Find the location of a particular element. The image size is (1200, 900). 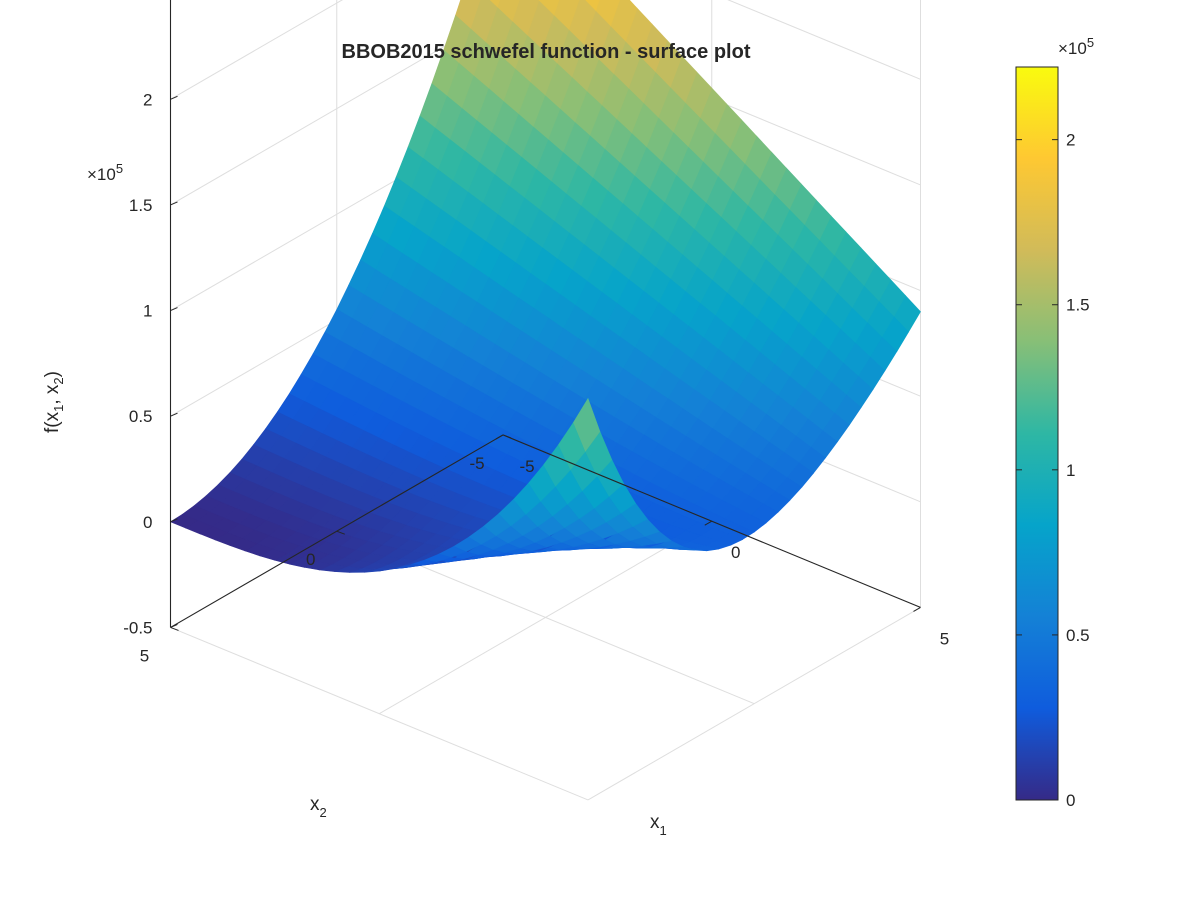

z-tick-label: 1 is located at coordinates (147, 311).